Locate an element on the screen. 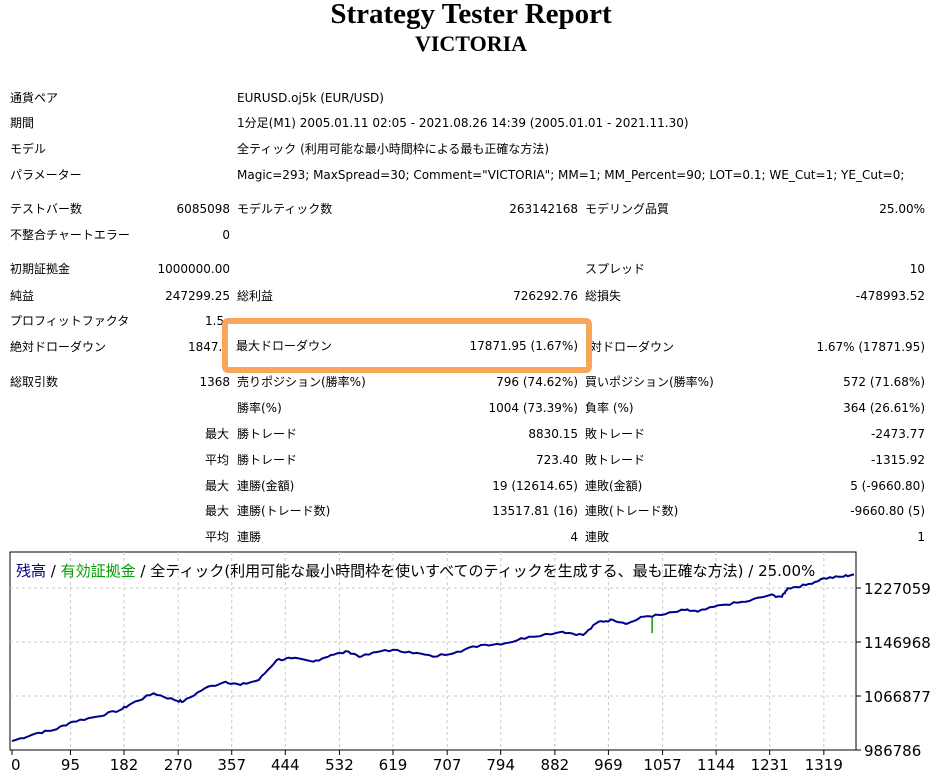  ticks-value: 263142168 is located at coordinates (543, 209).